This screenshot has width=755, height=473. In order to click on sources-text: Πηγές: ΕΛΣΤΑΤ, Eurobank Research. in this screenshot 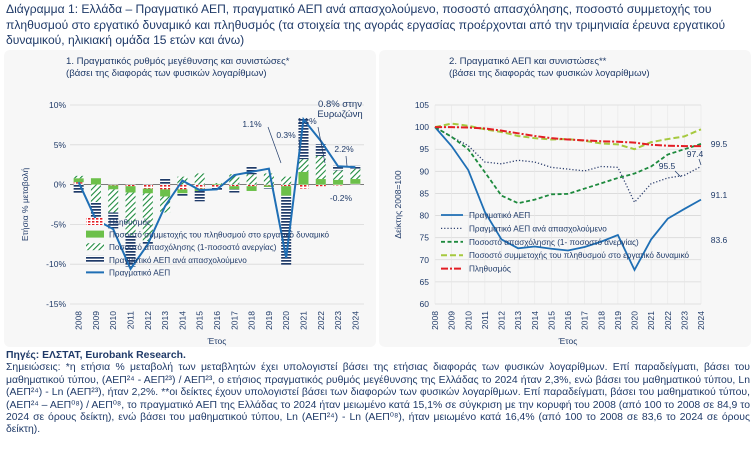, I will do `click(96, 355)`.